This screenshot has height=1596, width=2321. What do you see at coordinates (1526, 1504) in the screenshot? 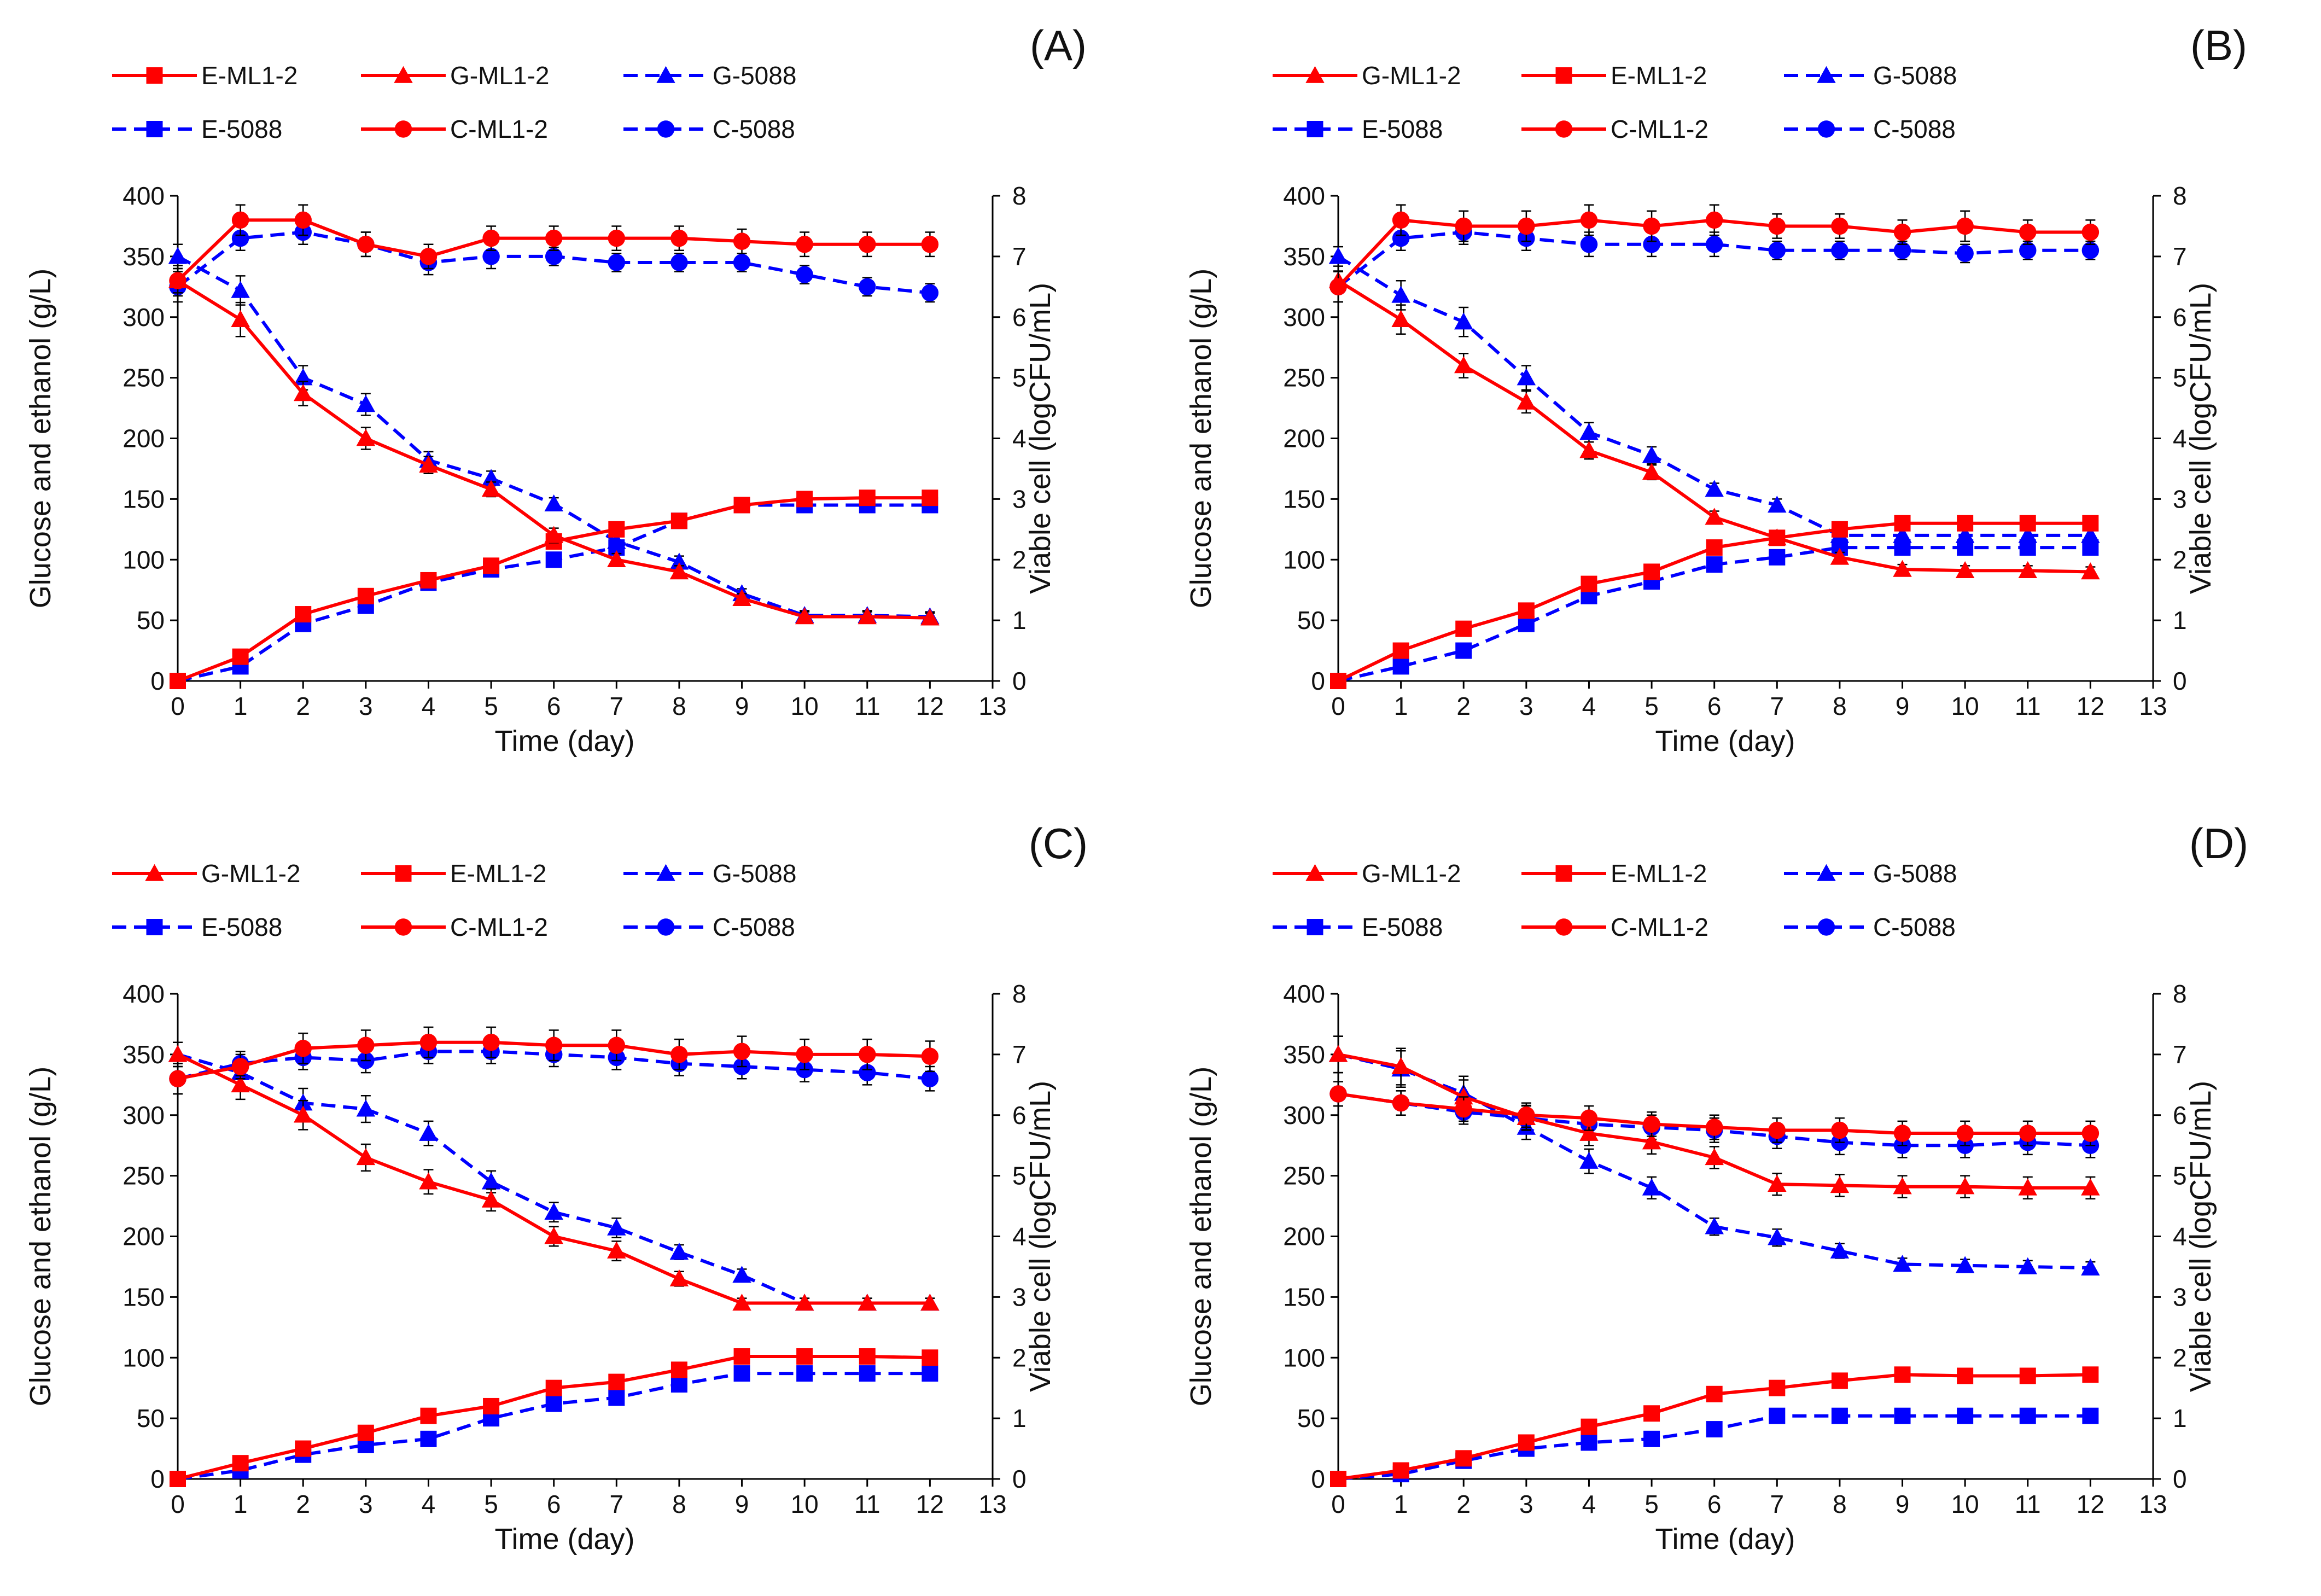
I see `x-tick-label: 3` at bounding box center [1526, 1504].